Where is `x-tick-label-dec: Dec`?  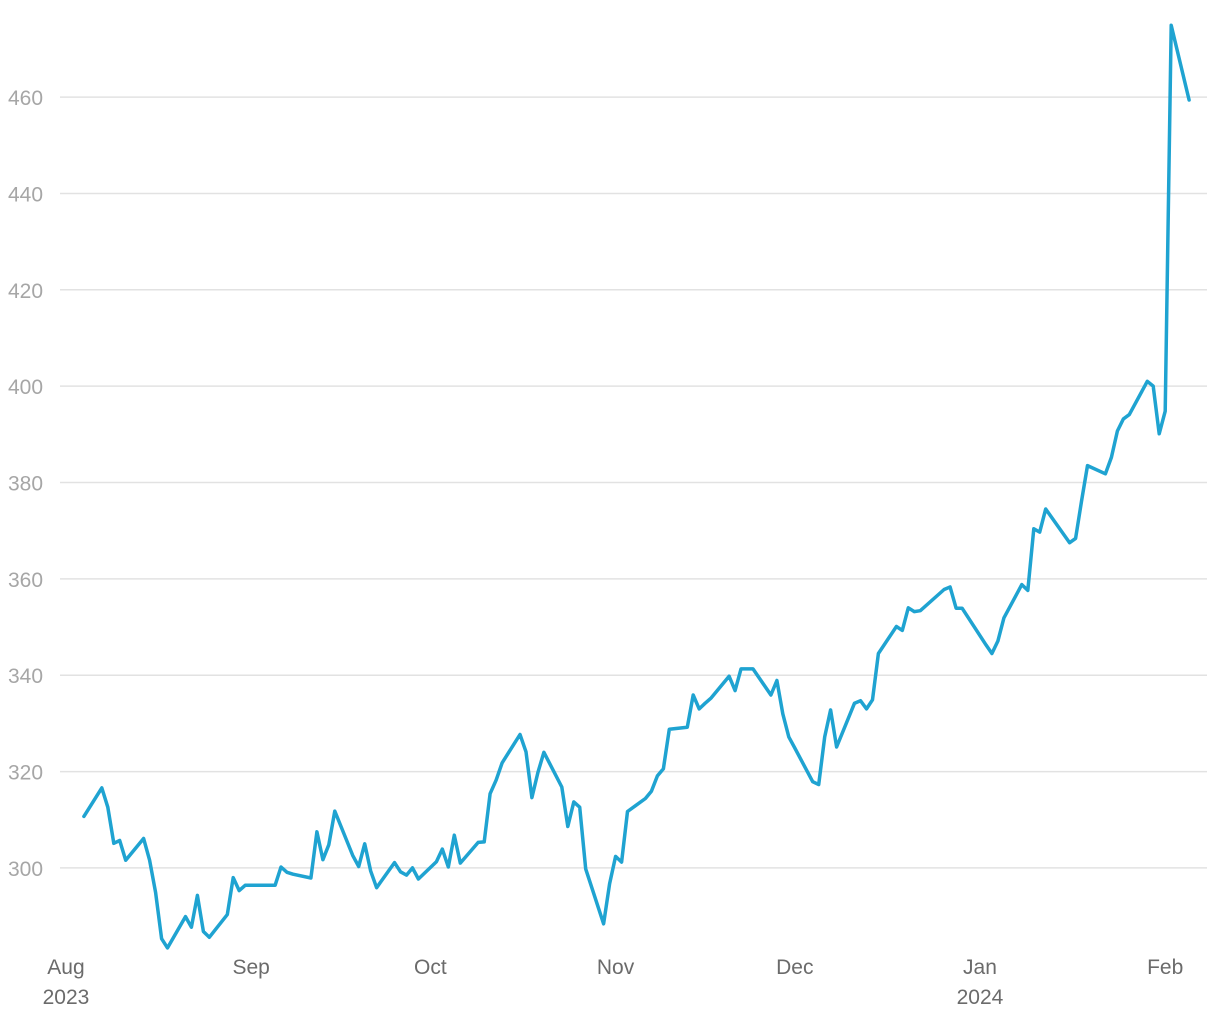 x-tick-label-dec: Dec is located at coordinates (794, 967).